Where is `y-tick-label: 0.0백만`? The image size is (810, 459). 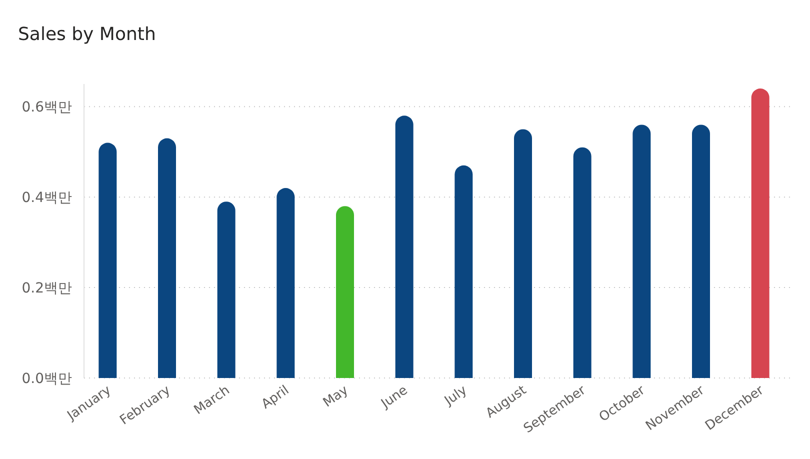
y-tick-label: 0.0백만 is located at coordinates (47, 379).